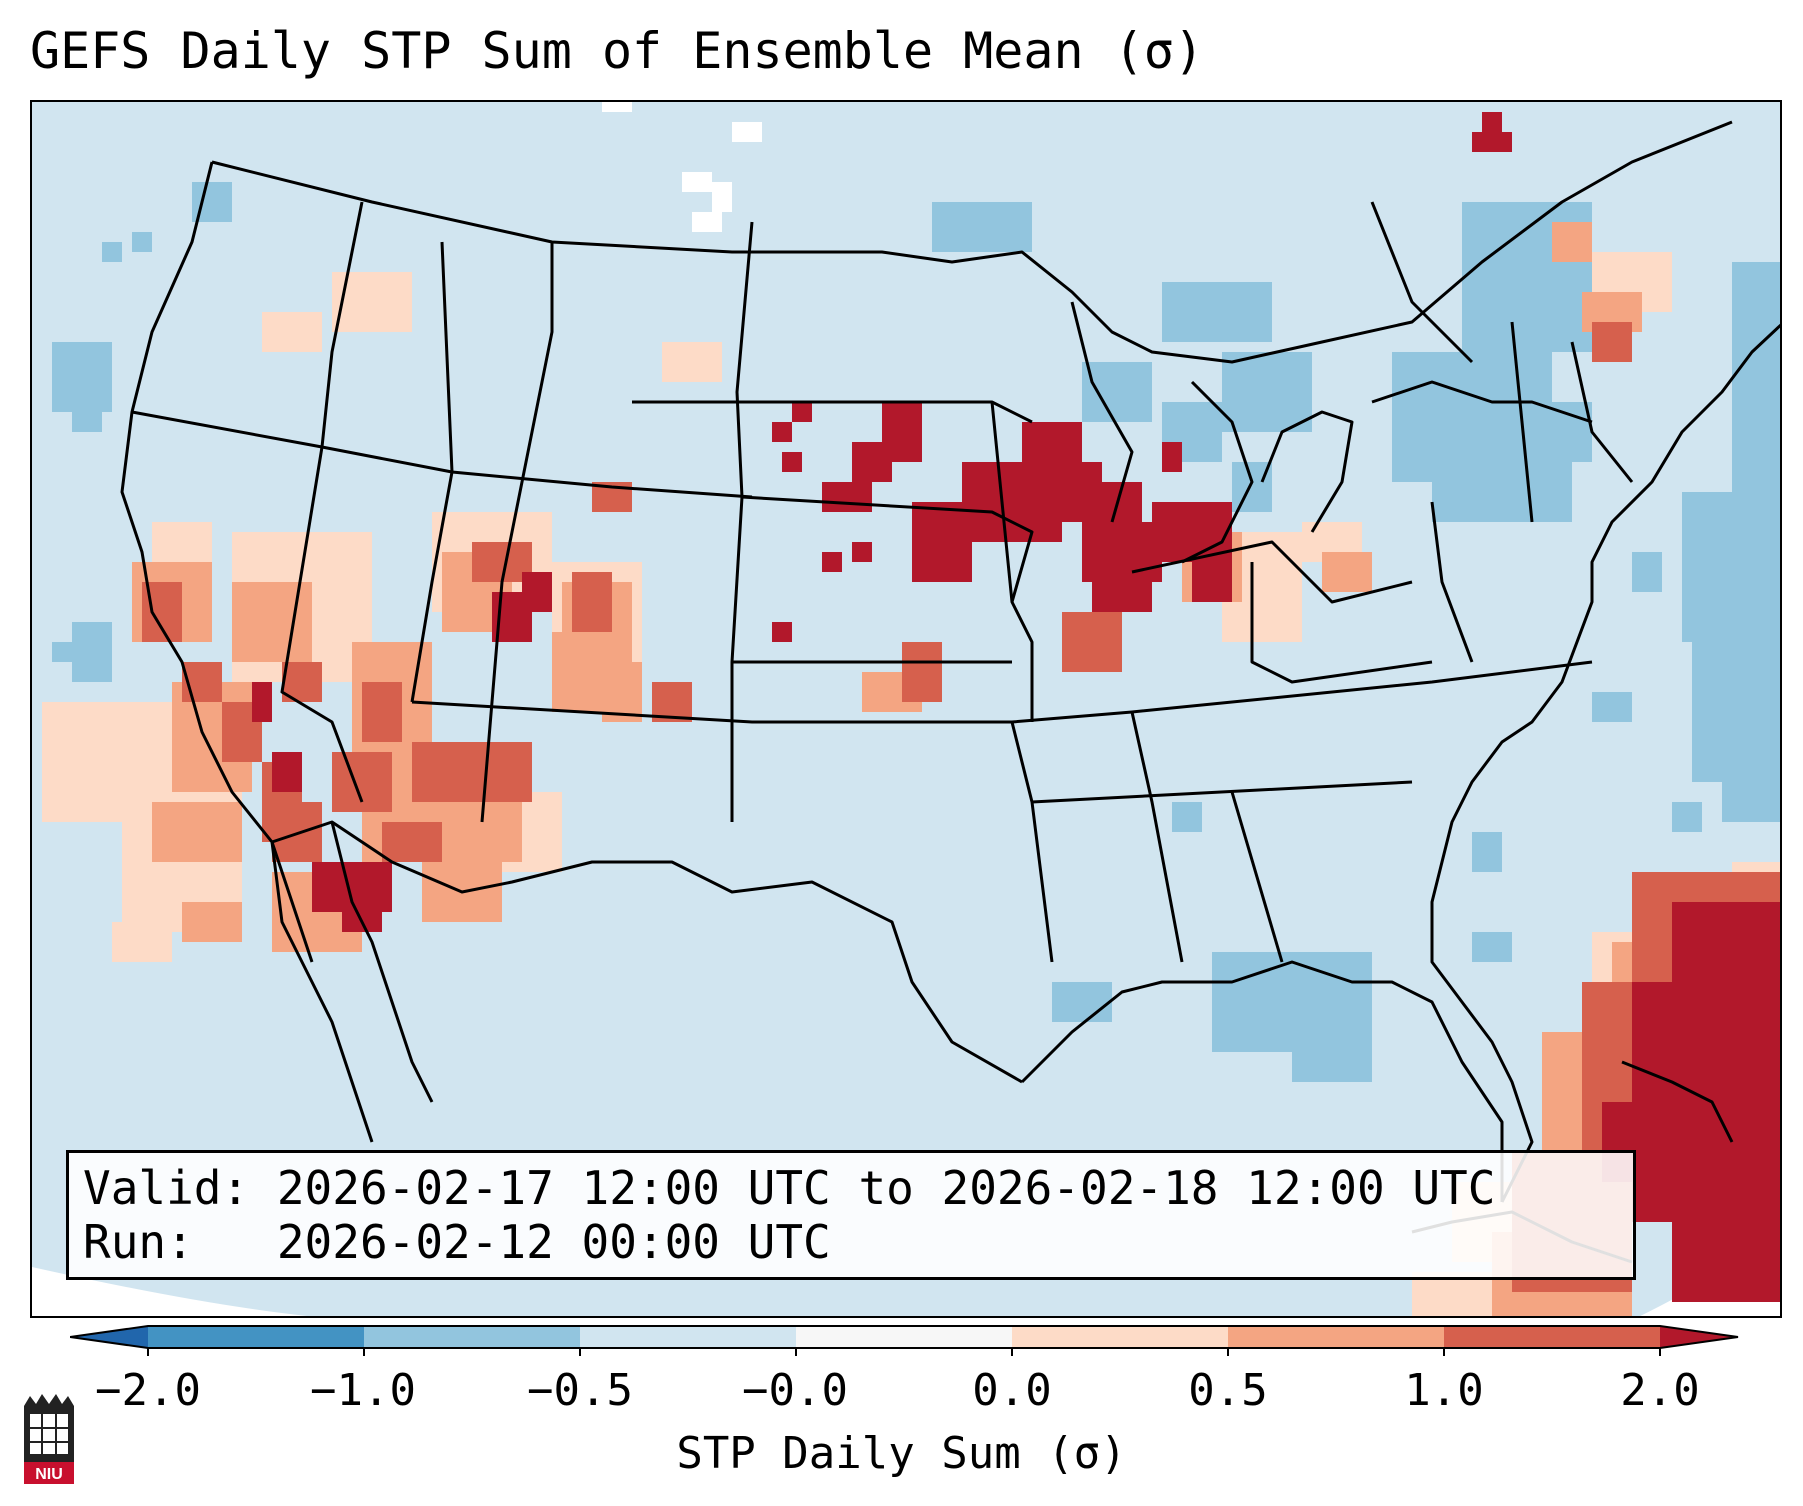 Image resolution: width=1803 pixels, height=1506 pixels. What do you see at coordinates (457, 1242) in the screenshot?
I see `run-time-line: Run: 2026-02-12 00:00 UTC` at bounding box center [457, 1242].